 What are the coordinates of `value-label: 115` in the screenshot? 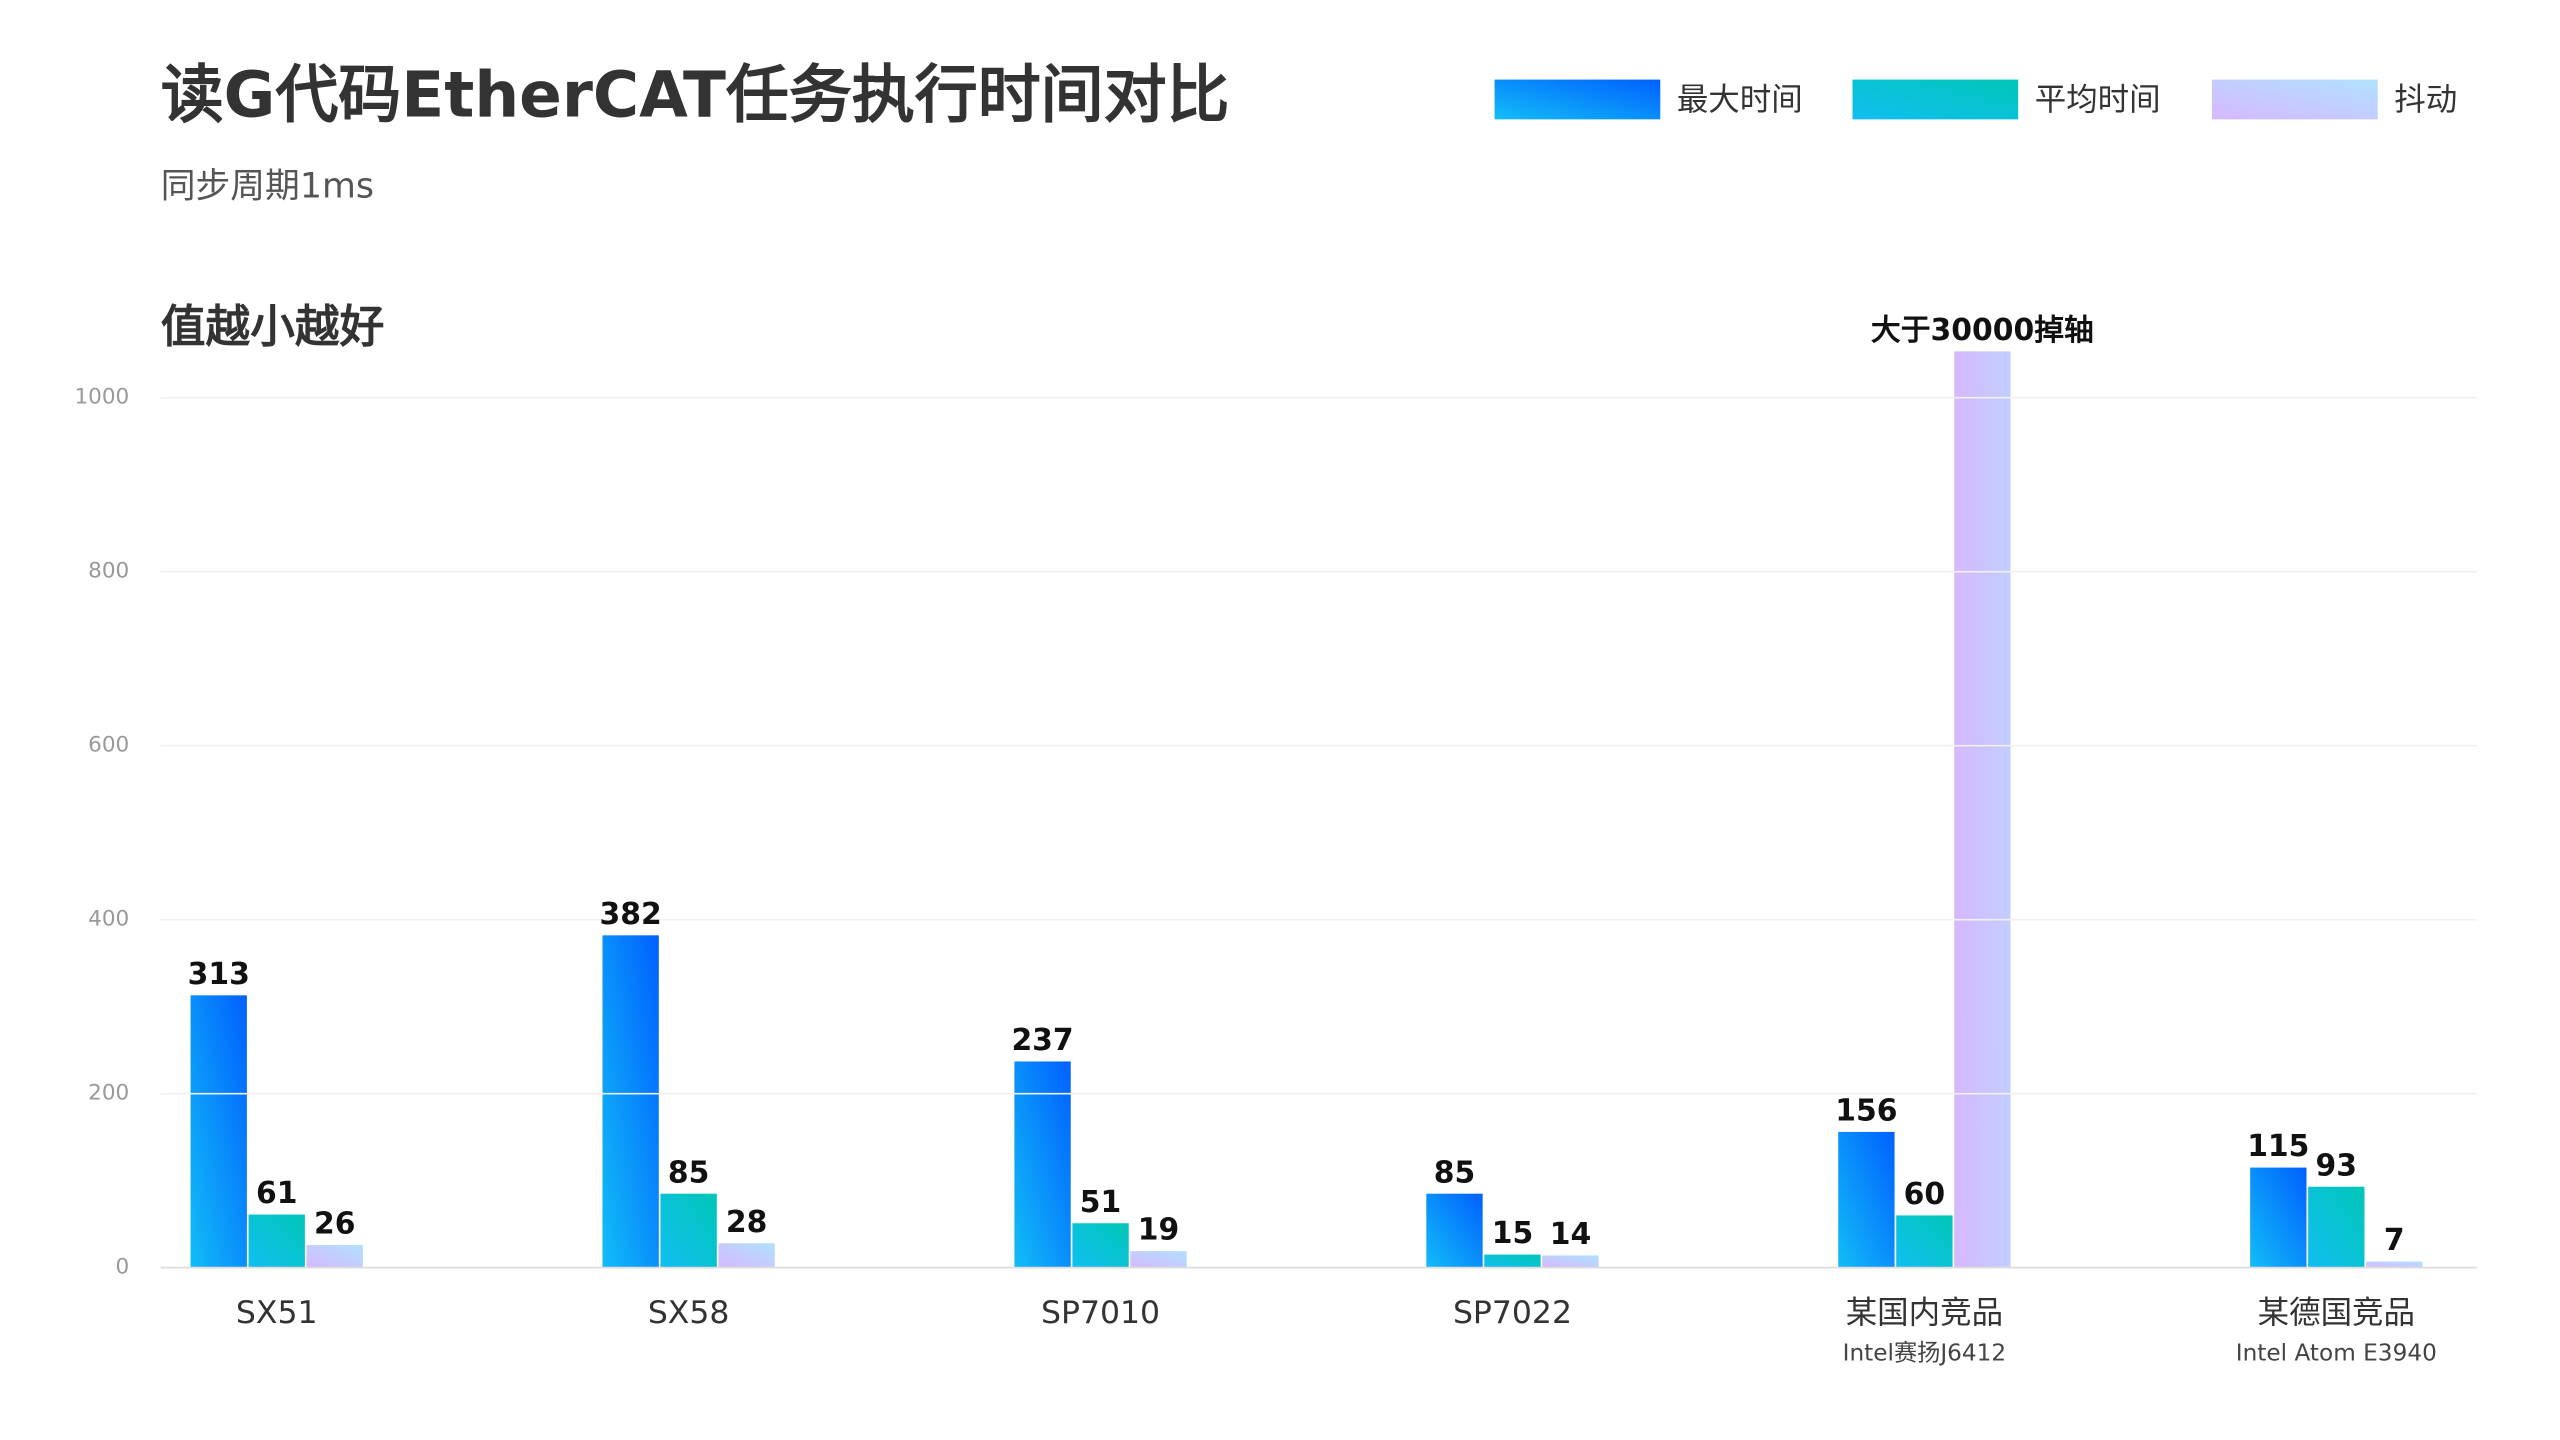 It's located at (2278, 1146).